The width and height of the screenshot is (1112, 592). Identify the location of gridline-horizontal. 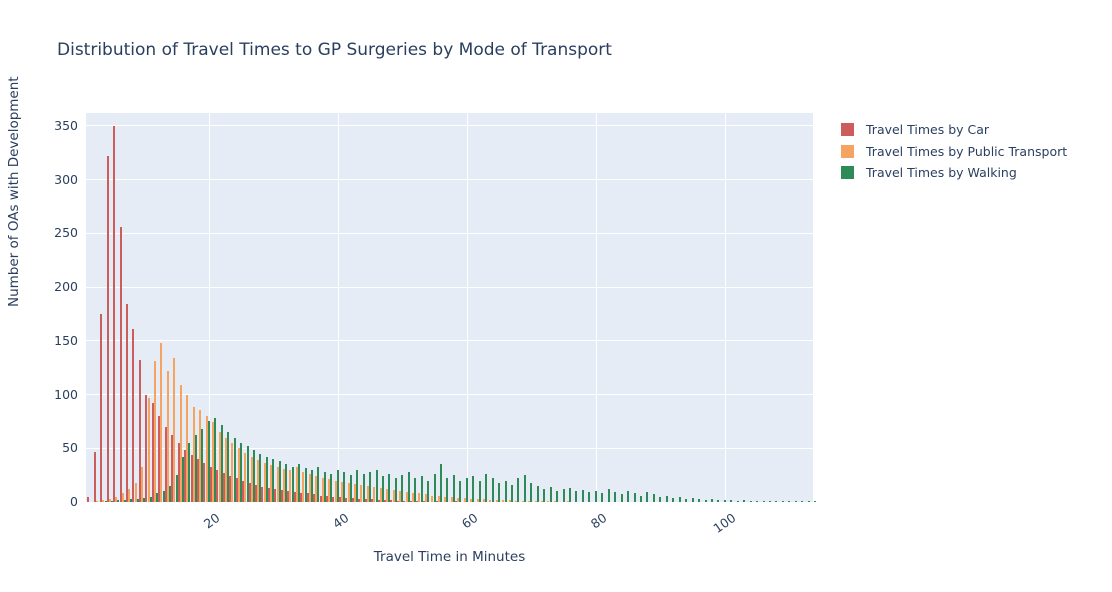
(449, 502).